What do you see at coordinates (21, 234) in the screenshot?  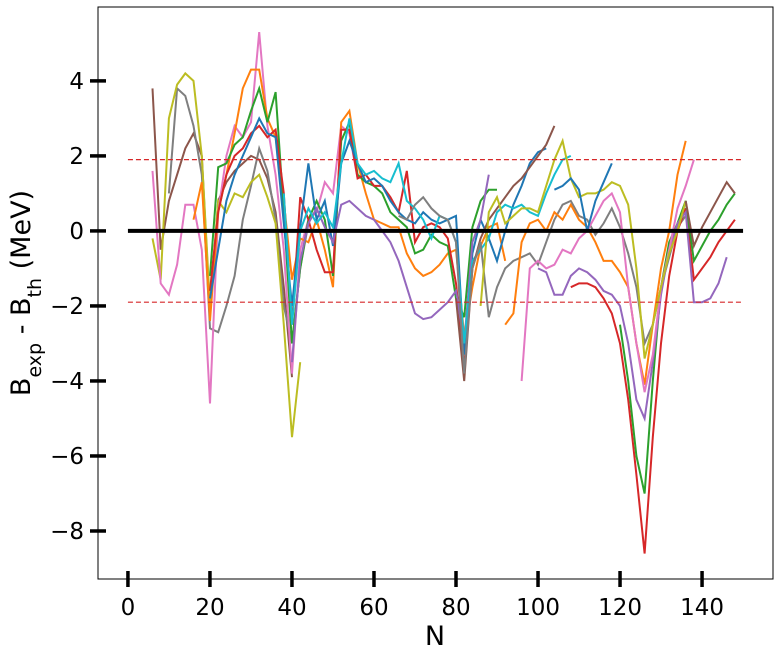 I see `y-axis-label-part: (MeV)` at bounding box center [21, 234].